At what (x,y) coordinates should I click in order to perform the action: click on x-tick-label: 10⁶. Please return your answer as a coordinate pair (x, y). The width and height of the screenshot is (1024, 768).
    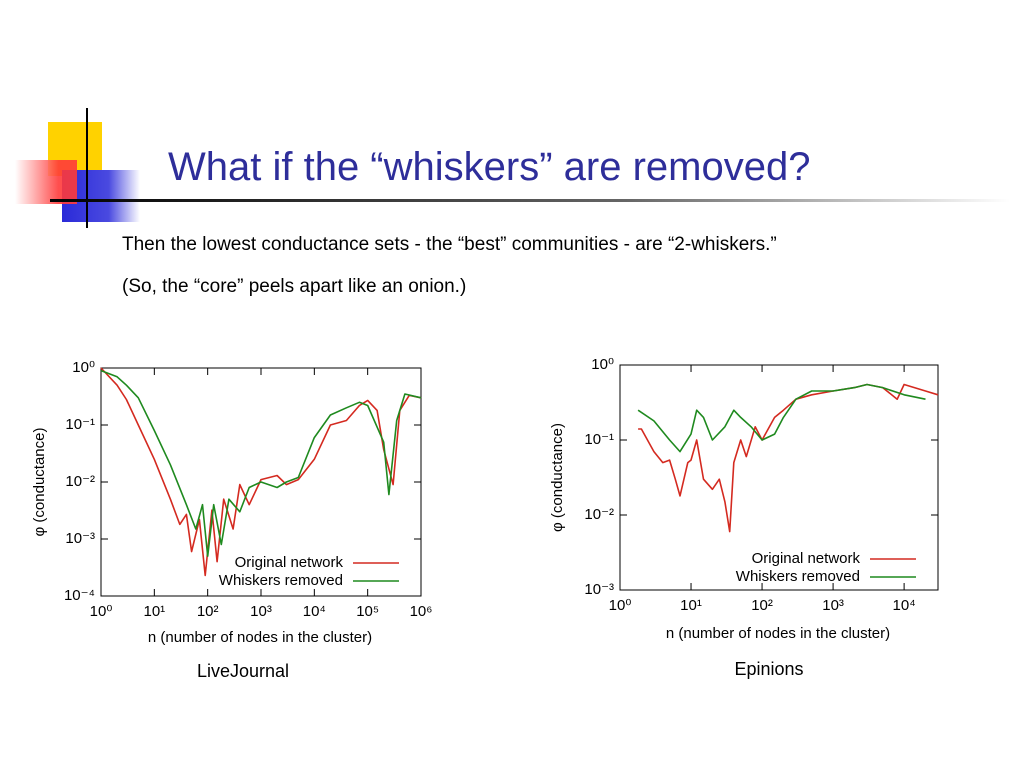
    Looking at the image, I should click on (421, 611).